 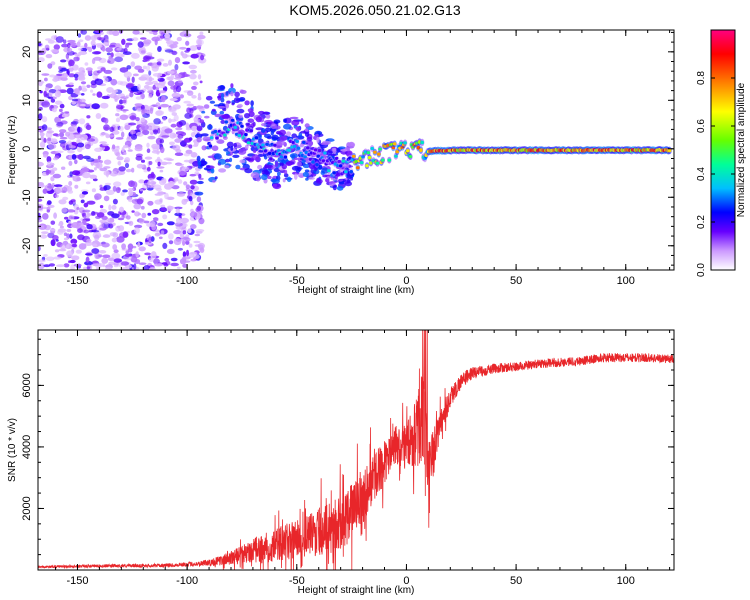 I want to click on x-tick-label: 100, so click(x=626, y=281).